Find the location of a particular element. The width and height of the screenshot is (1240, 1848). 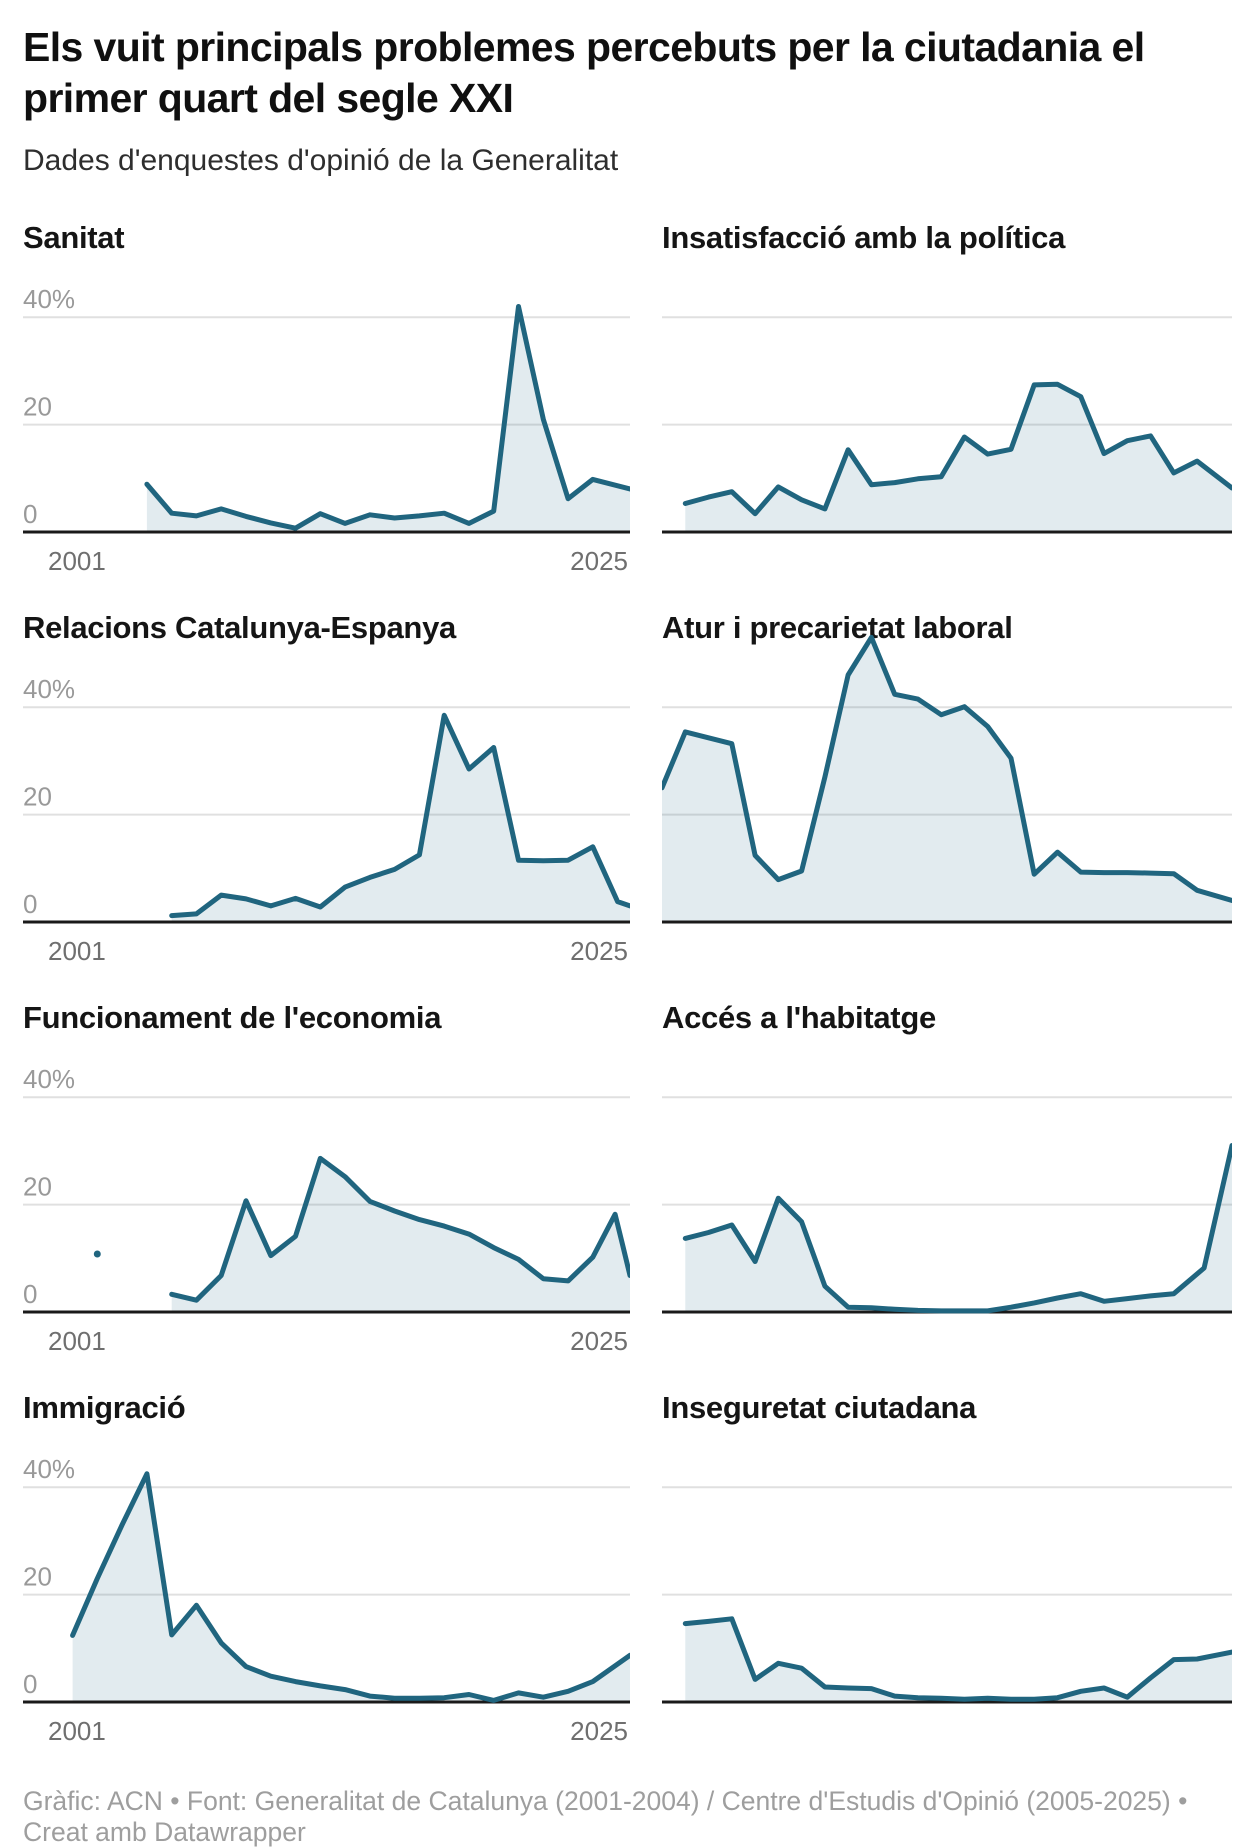

line-chart-insatisfaccio-politica is located at coordinates (947, 424).